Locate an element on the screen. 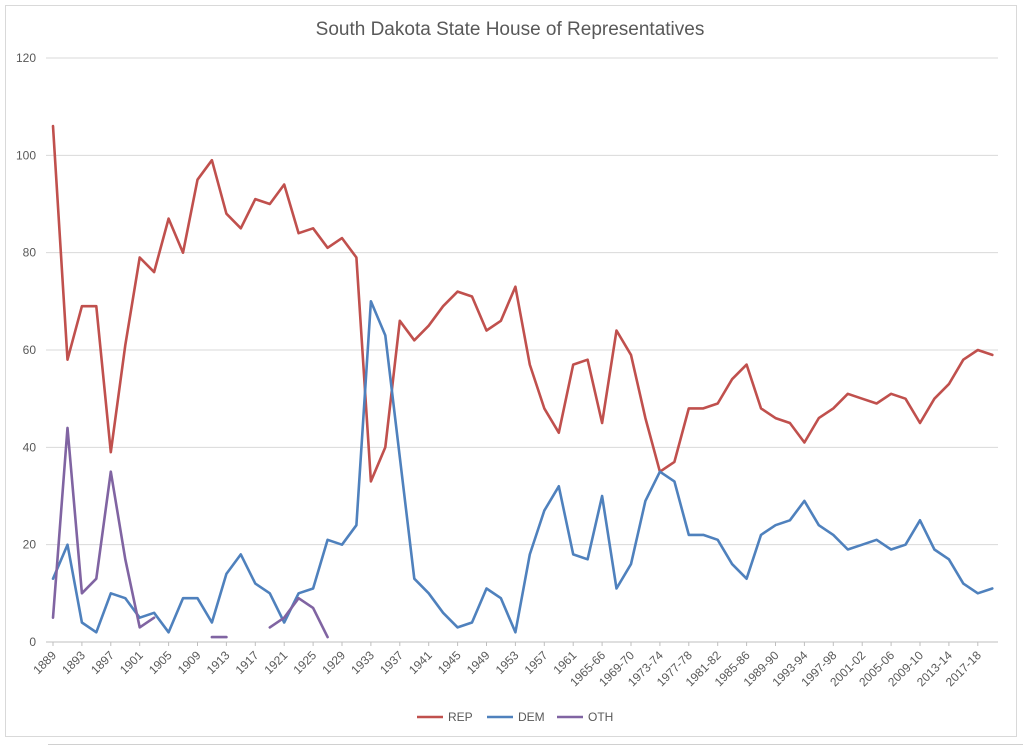  x-tick-label: 1897 is located at coordinates (102, 662).